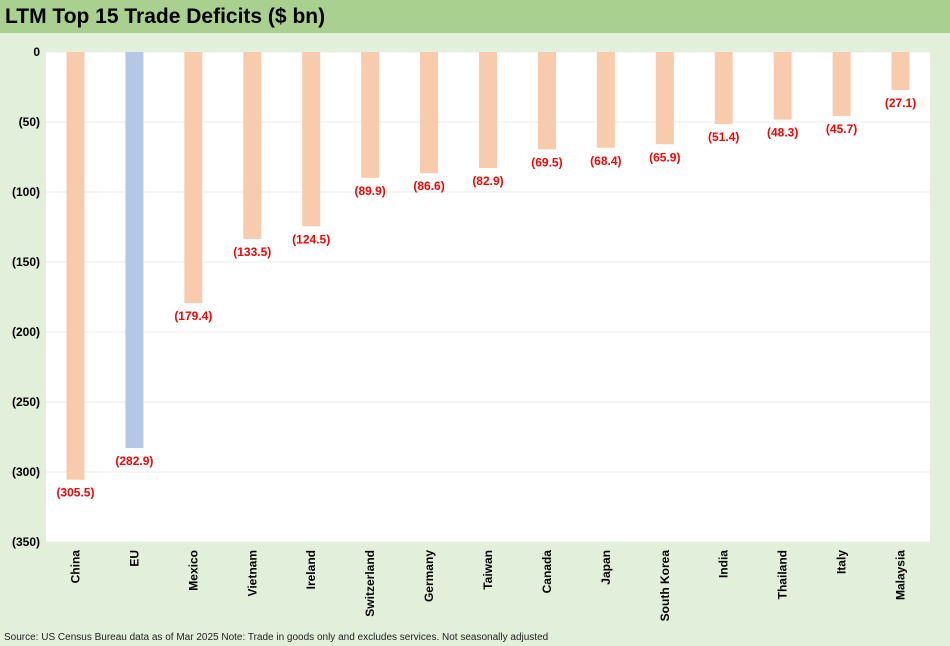 The image size is (950, 646). Describe the element at coordinates (606, 567) in the screenshot. I see `x-tick-label: Japan` at that location.